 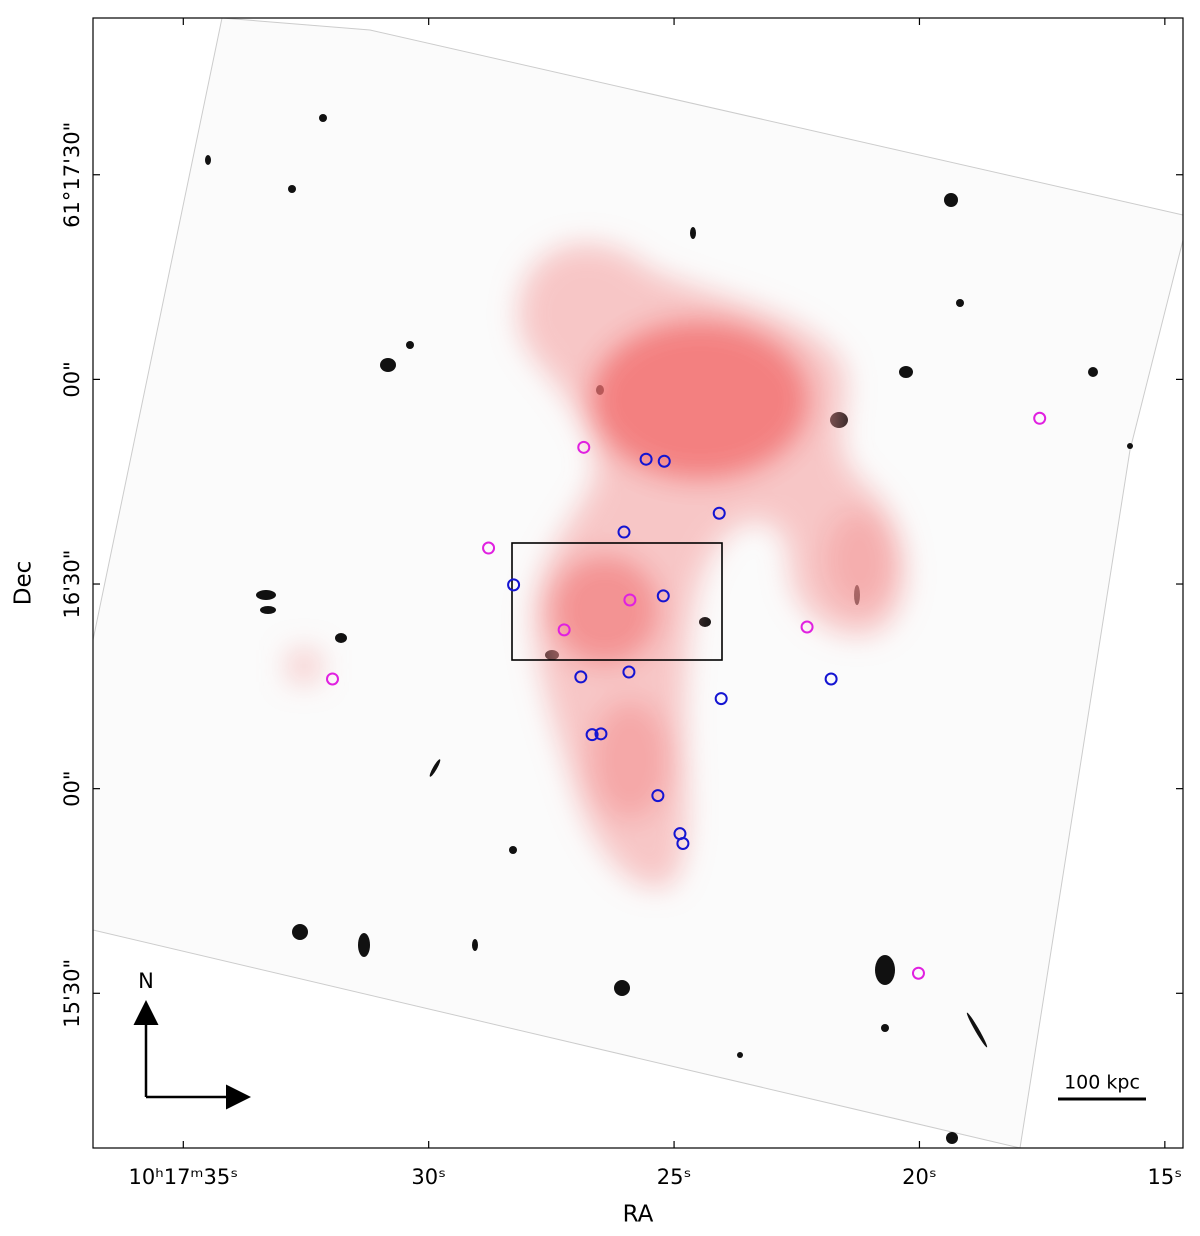 I want to click on y-tick-label: 16'30", so click(x=72, y=584).